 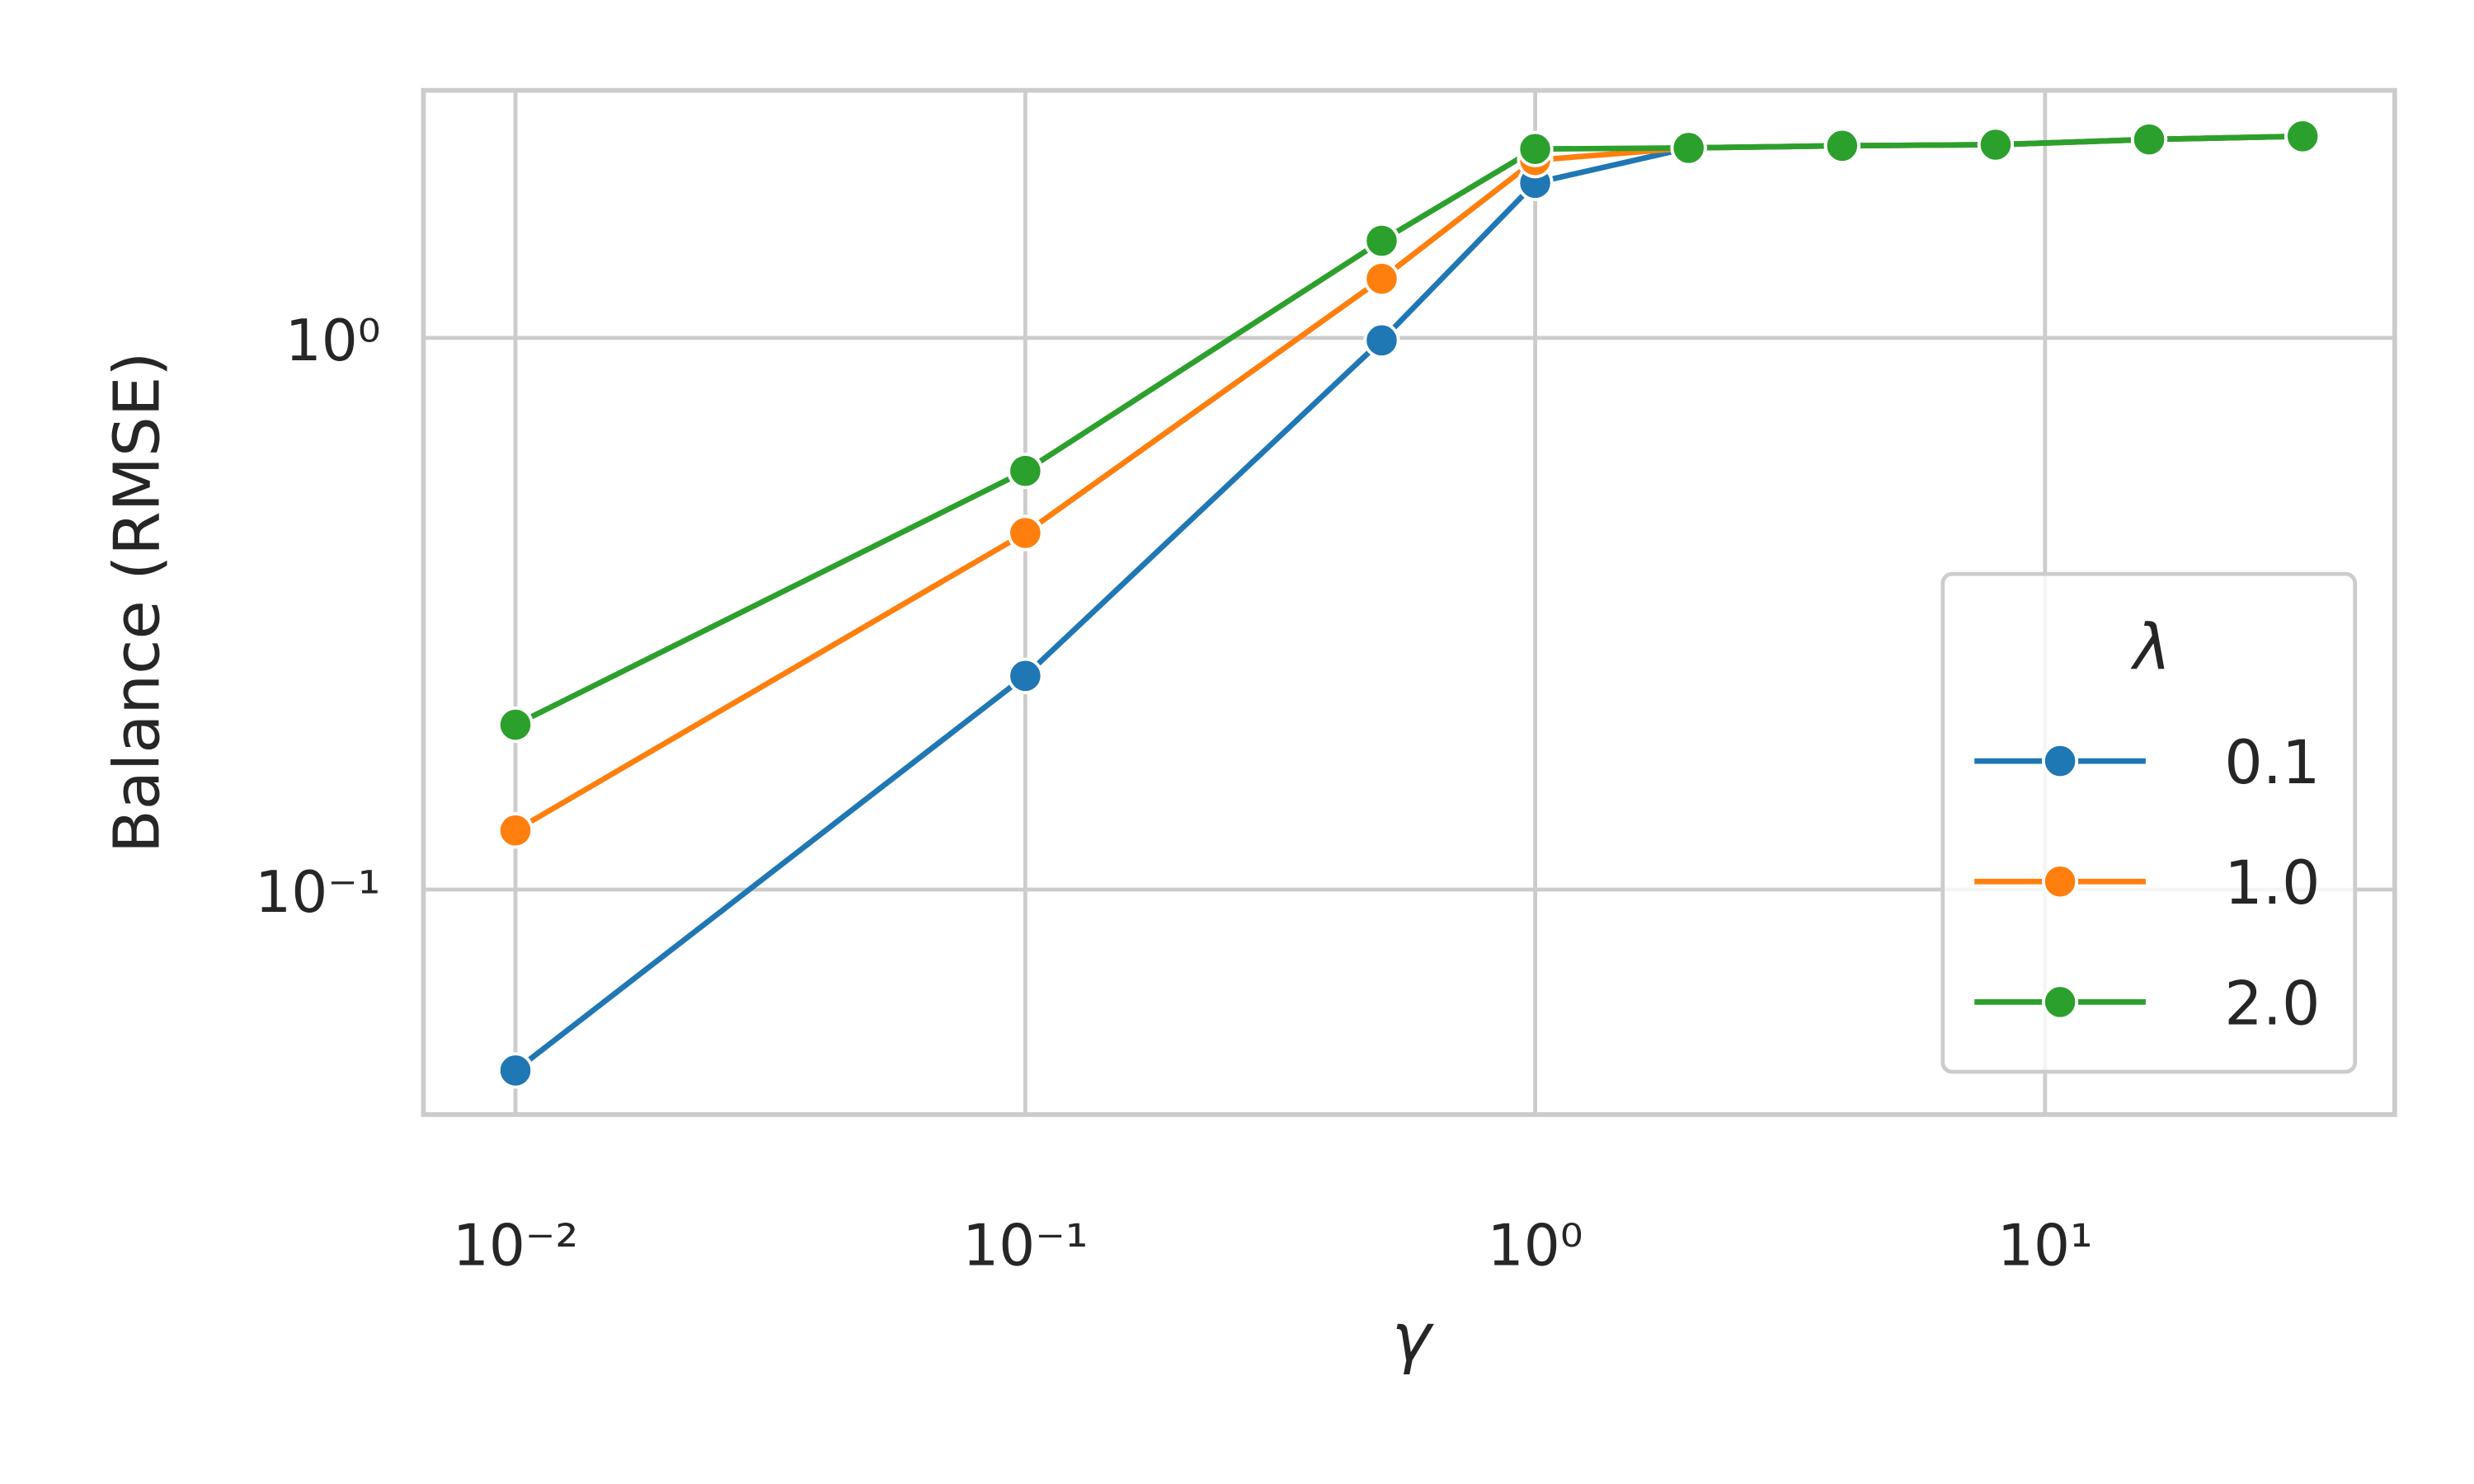 What do you see at coordinates (1025, 1247) in the screenshot?
I see `x-tick-label: 10⁻¹` at bounding box center [1025, 1247].